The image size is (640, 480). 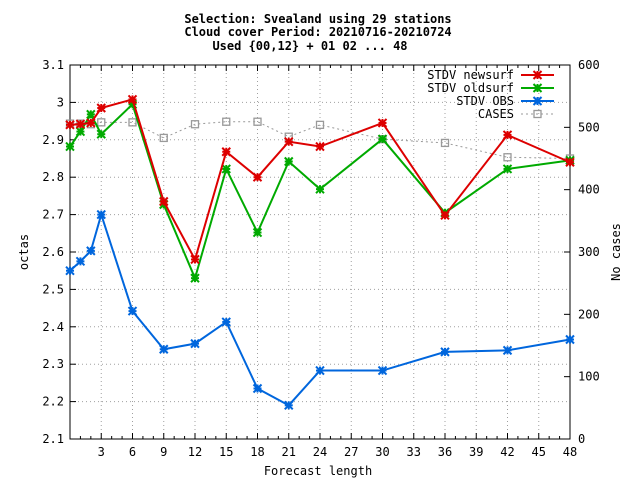 I want to click on y2-tick-label: 300, so click(x=589, y=252).